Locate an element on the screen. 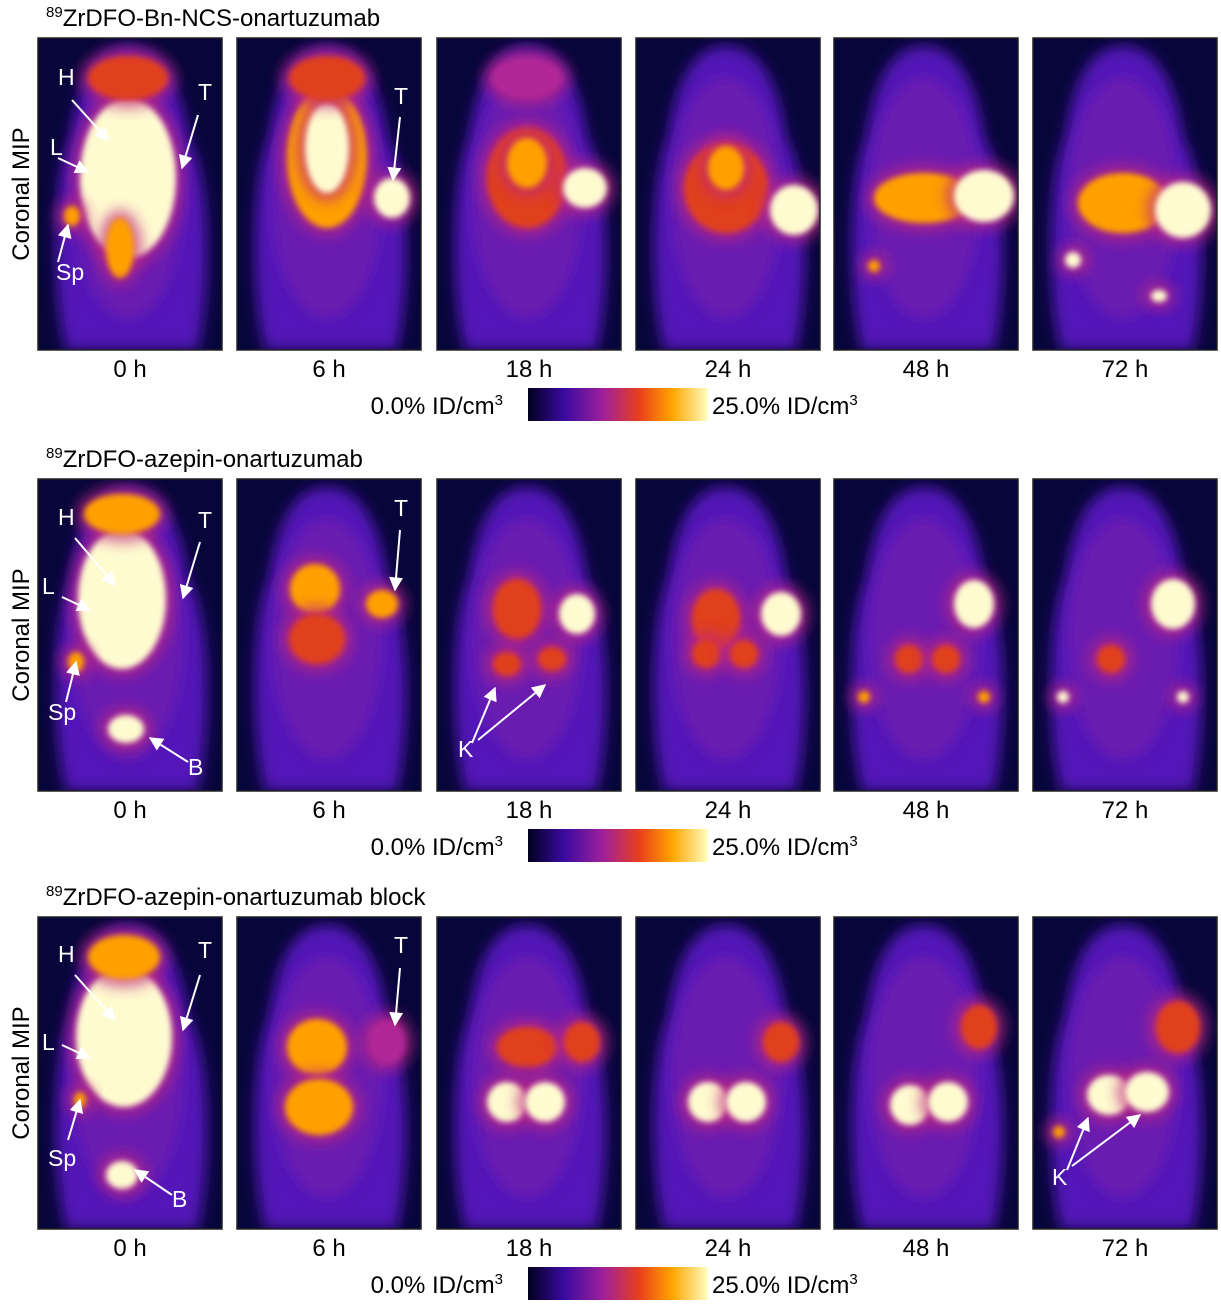 The width and height of the screenshot is (1221, 1305). colorbar is located at coordinates (618, 845).